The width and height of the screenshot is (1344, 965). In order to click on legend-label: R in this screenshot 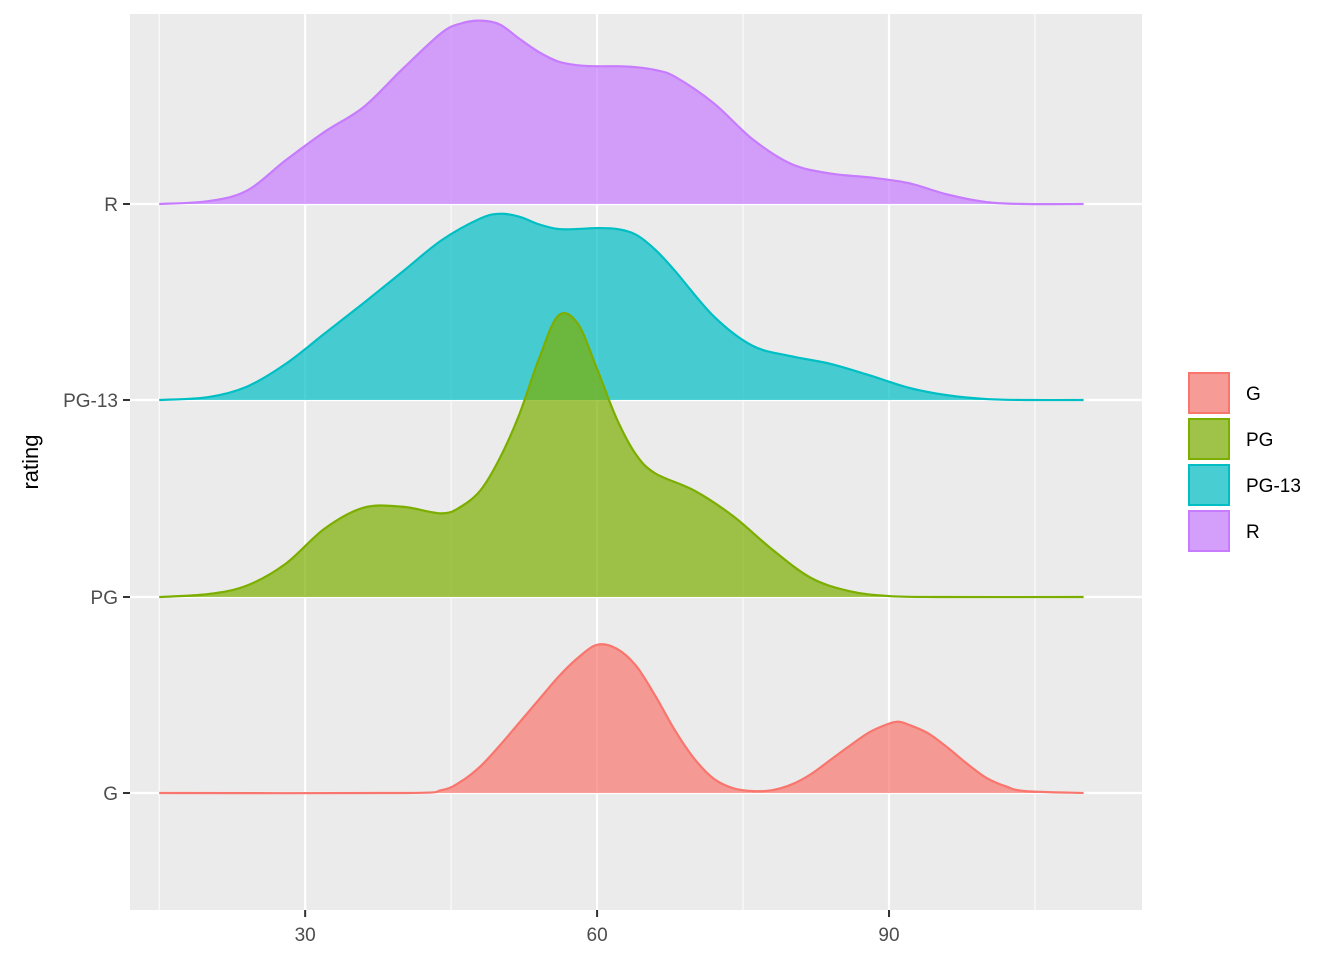, I will do `click(1253, 532)`.